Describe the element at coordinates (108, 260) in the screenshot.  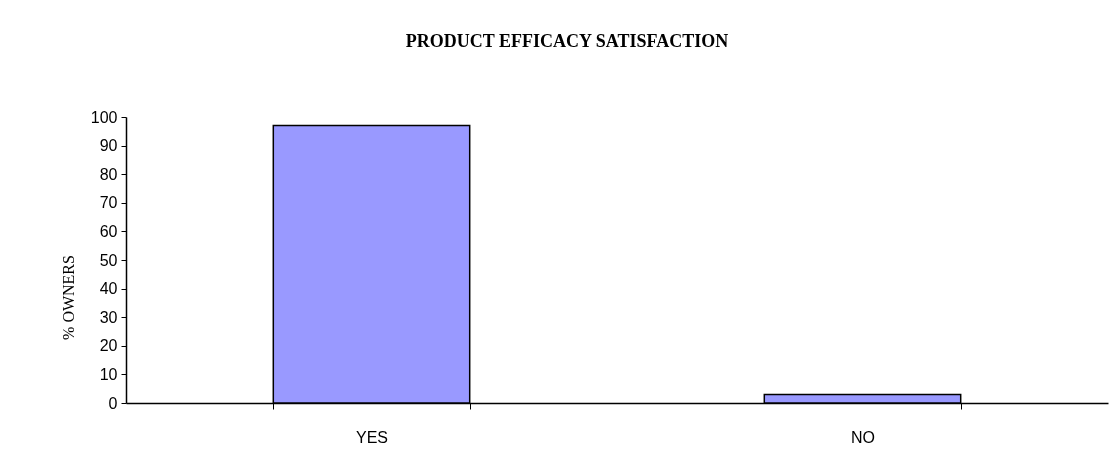
I see `y-tick-label: 50` at that location.